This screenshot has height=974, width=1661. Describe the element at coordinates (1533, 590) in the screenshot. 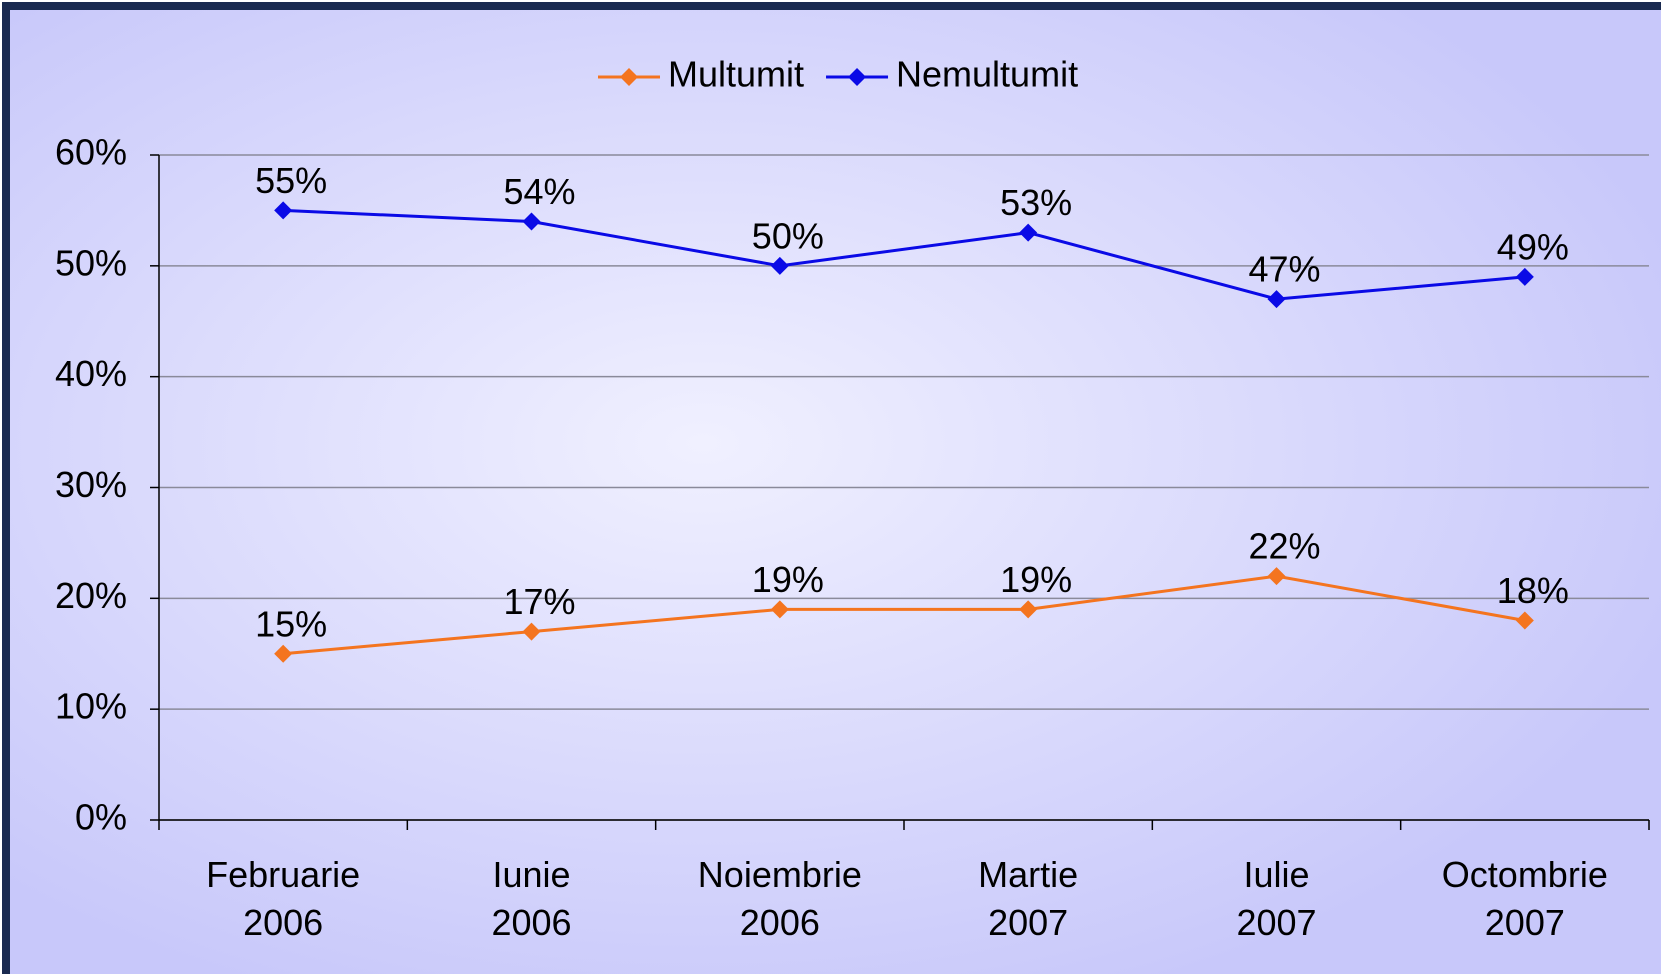

I see `data-label: 18%` at that location.